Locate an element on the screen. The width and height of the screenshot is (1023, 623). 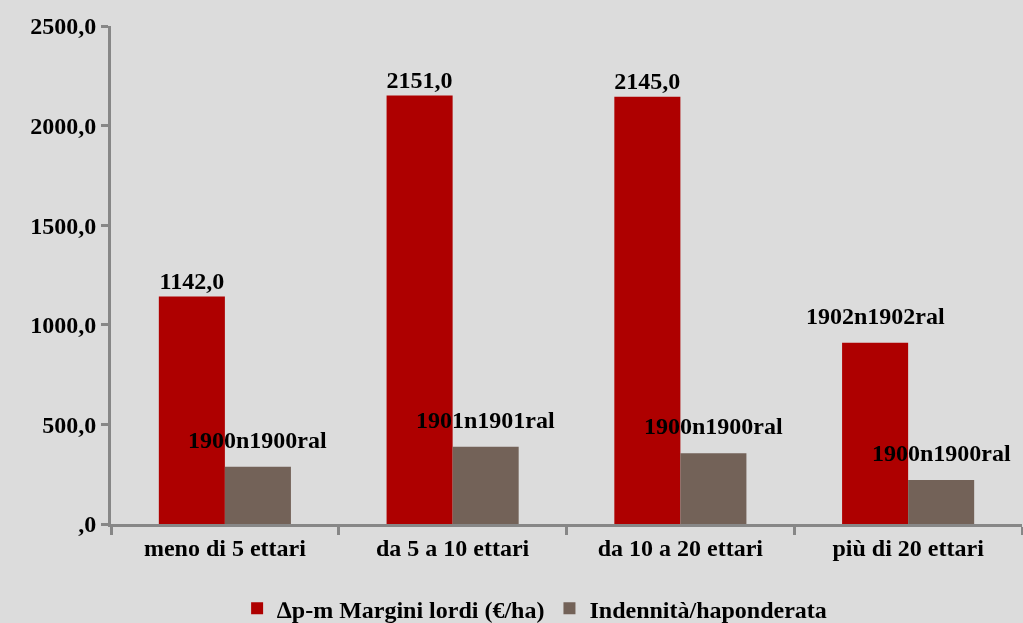
data-label: 2145,0 is located at coordinates (647, 80).